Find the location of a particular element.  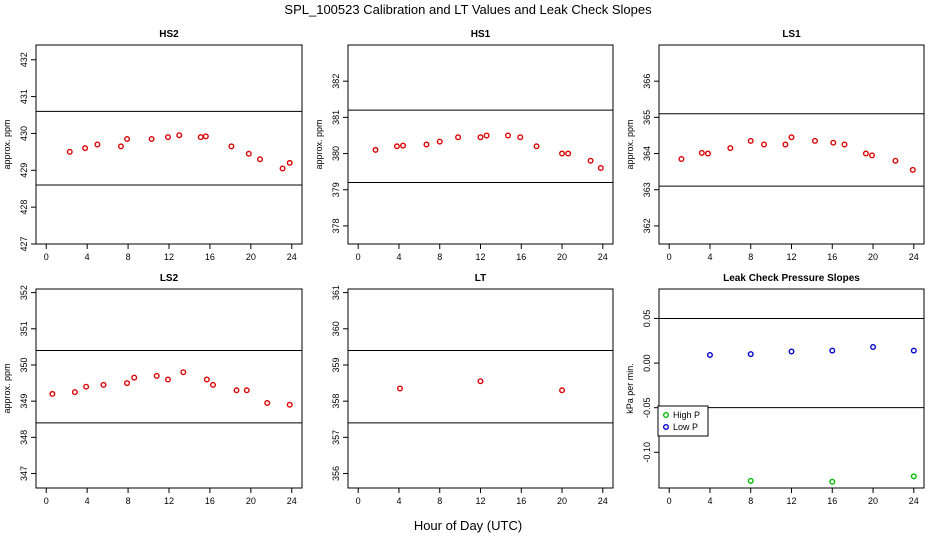

y-tick-label: 380 is located at coordinates (336, 153).